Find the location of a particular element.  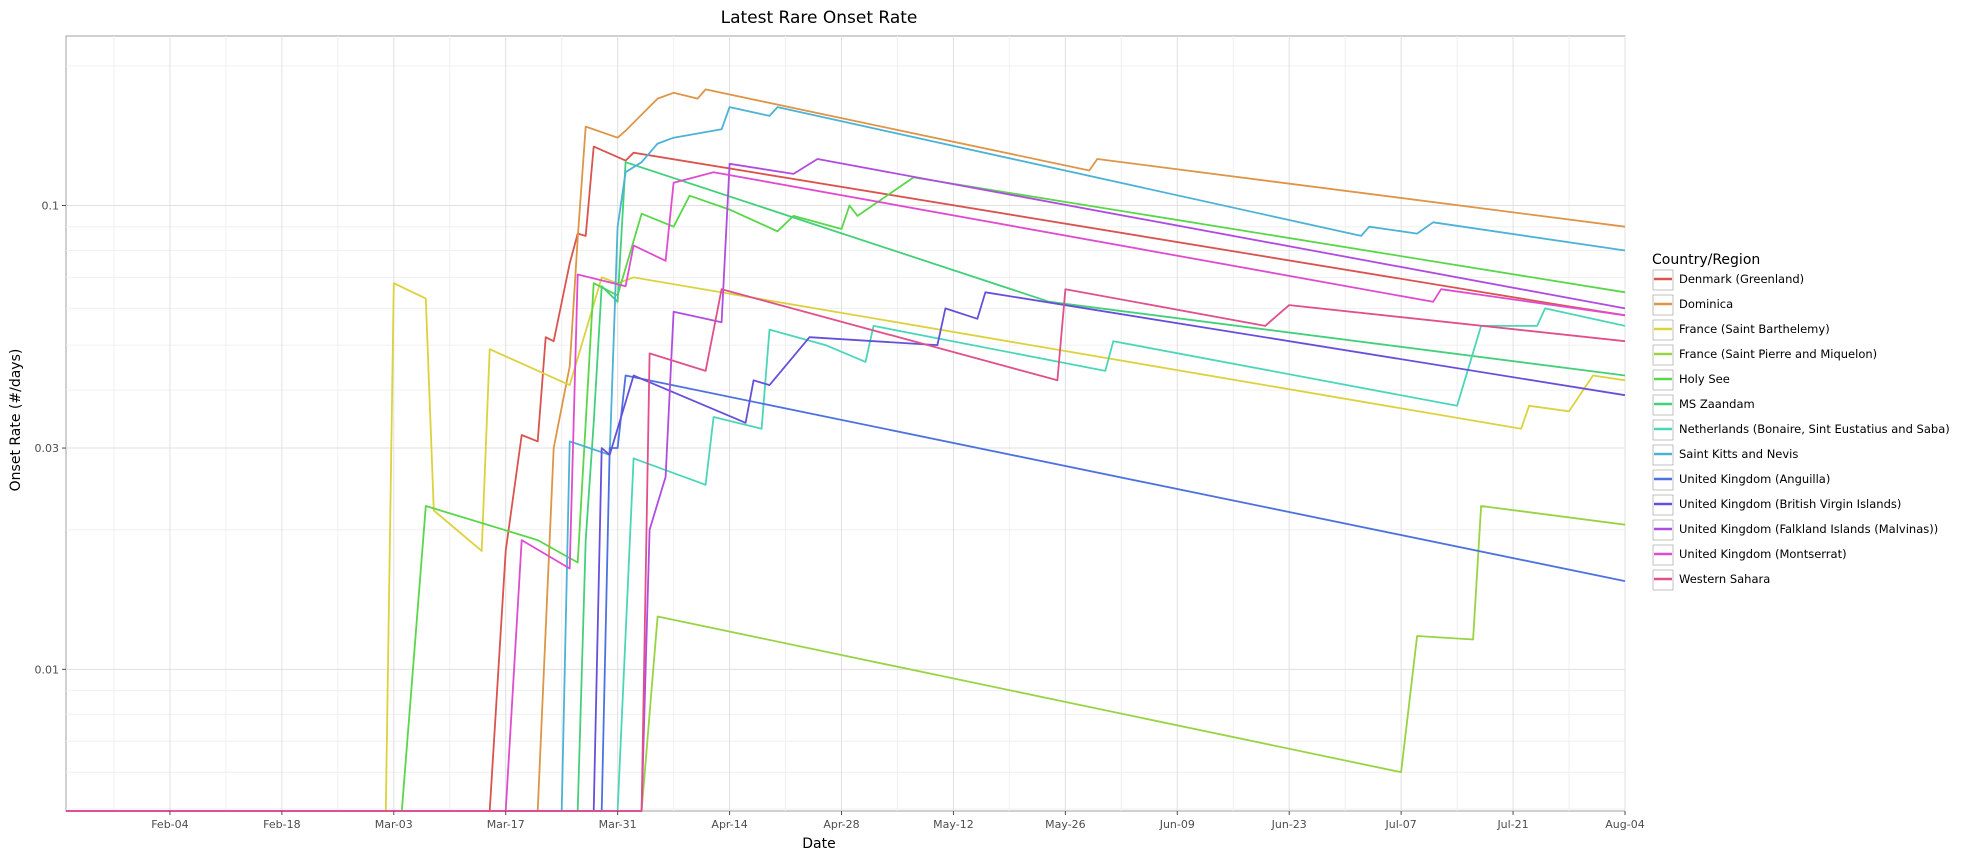

x-tick-label: Feb-18 is located at coordinates (281, 824).